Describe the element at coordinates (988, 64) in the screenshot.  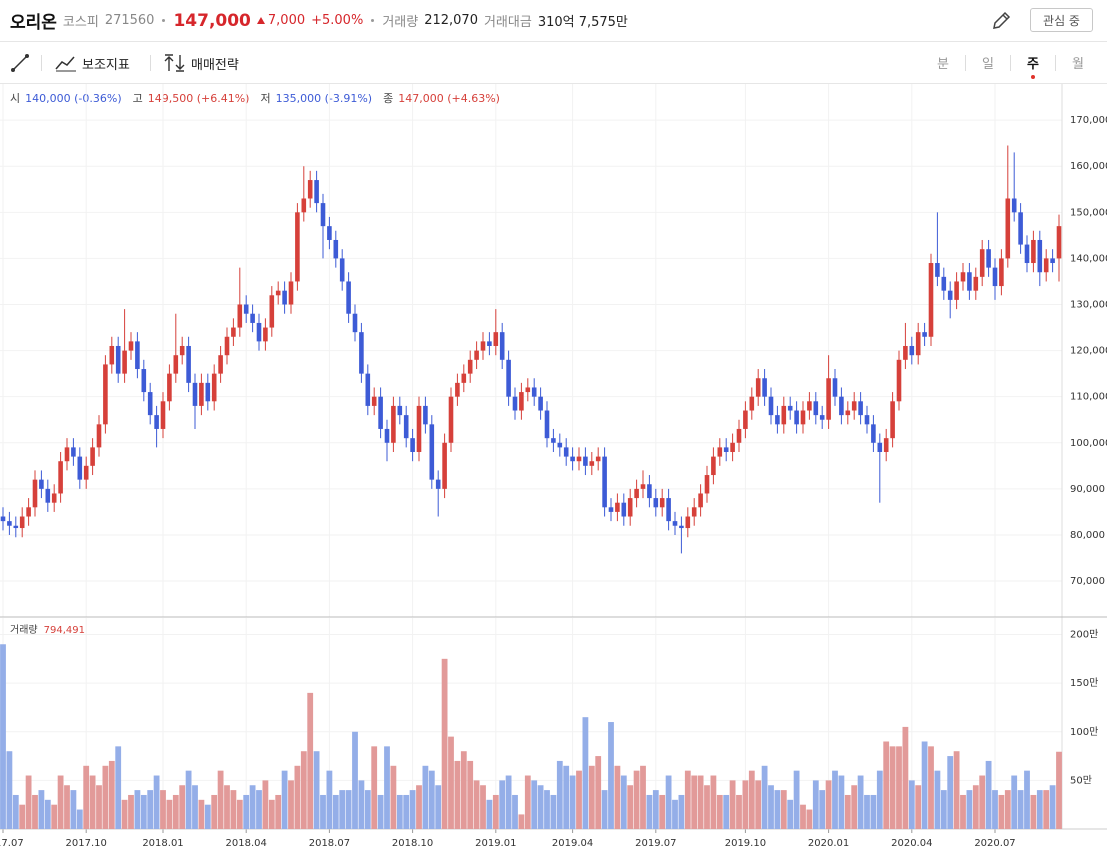
I see `period-tab: 일` at that location.